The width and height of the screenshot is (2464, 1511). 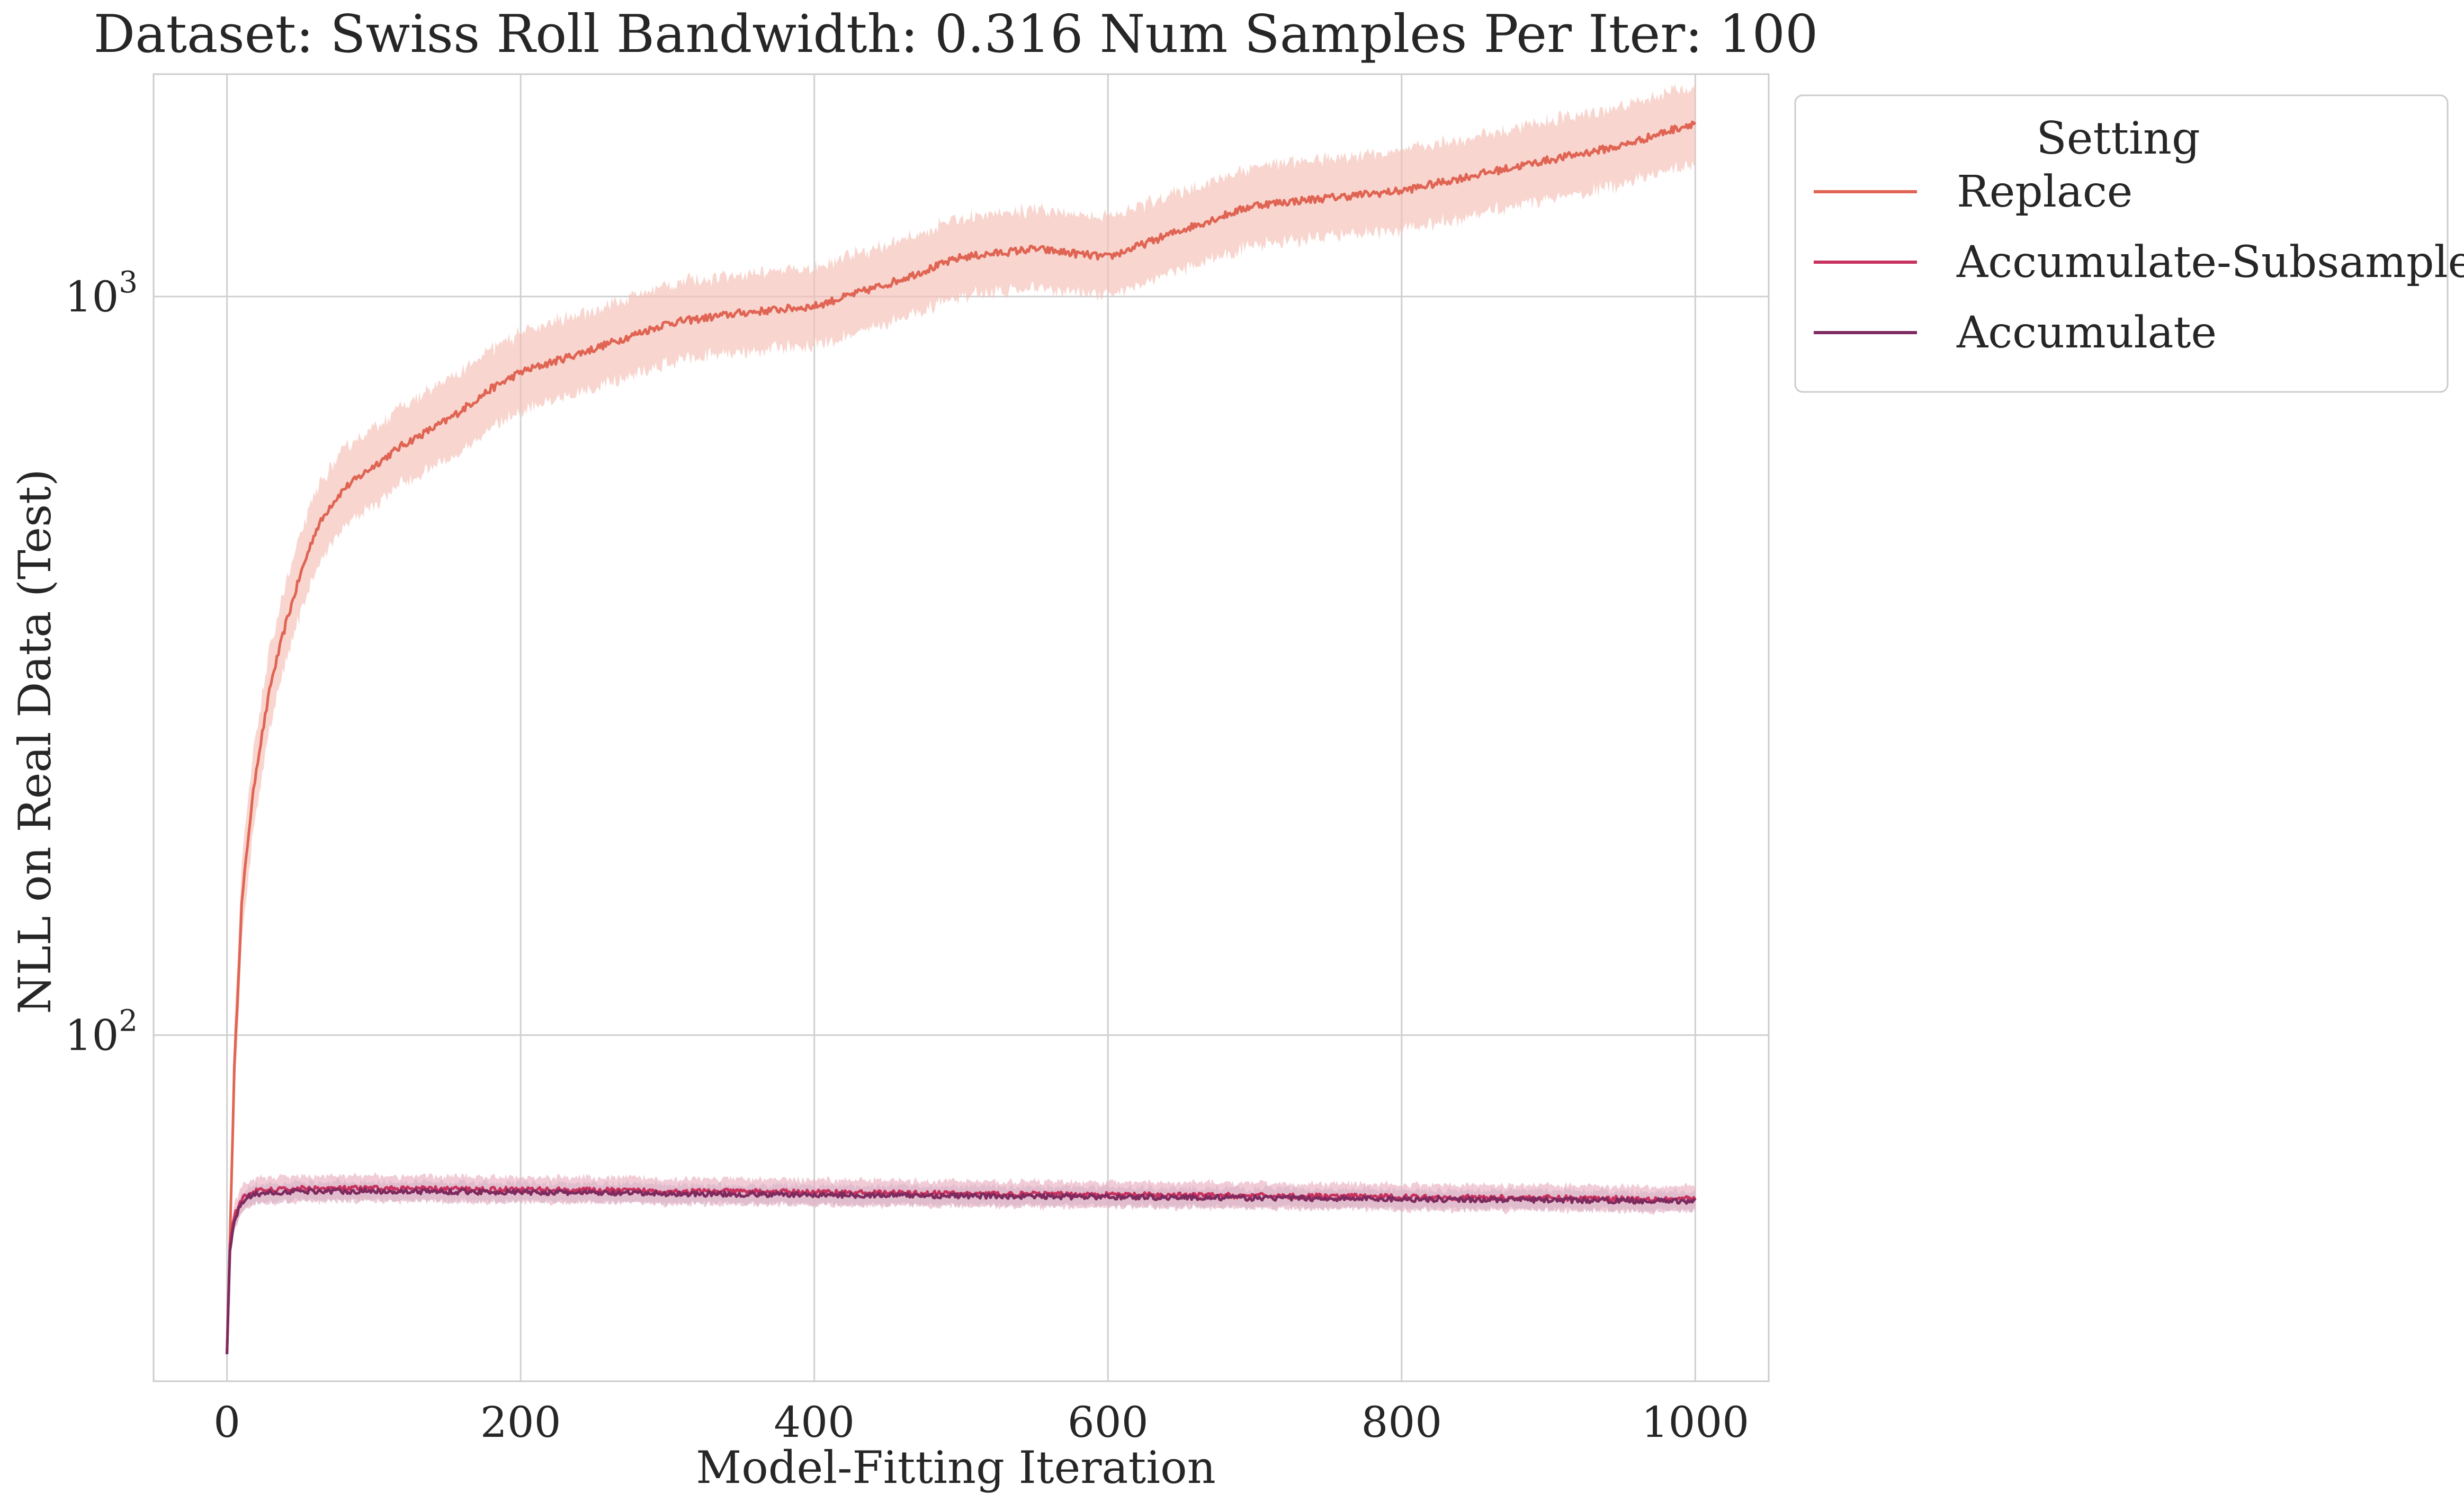 What do you see at coordinates (956, 1468) in the screenshot?
I see `x-axis-label: Model-Fitting Iteration` at bounding box center [956, 1468].